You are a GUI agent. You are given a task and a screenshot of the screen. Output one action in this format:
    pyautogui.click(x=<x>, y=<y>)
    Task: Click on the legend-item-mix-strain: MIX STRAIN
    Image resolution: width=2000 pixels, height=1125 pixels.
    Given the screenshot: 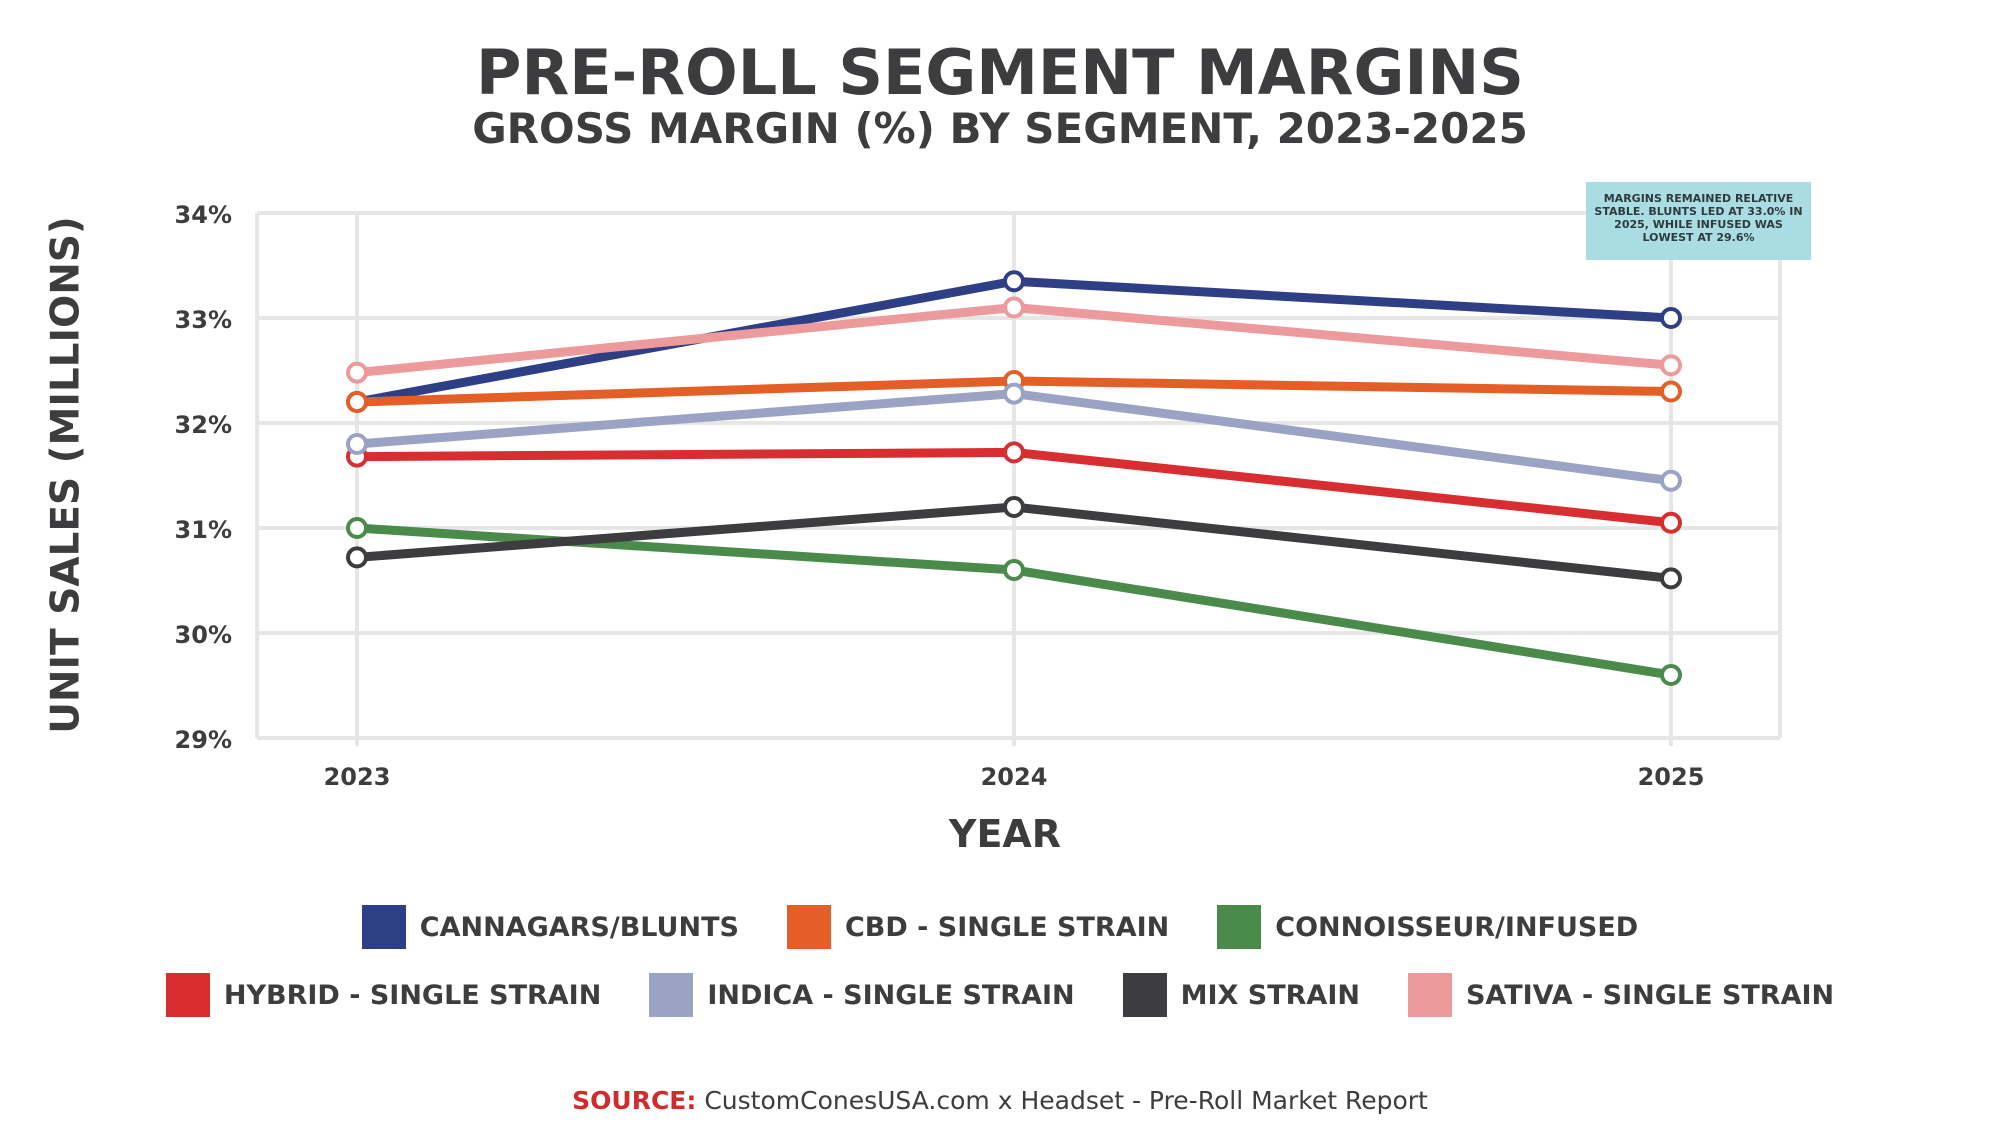 What is the action you would take?
    pyautogui.click(x=1241, y=995)
    